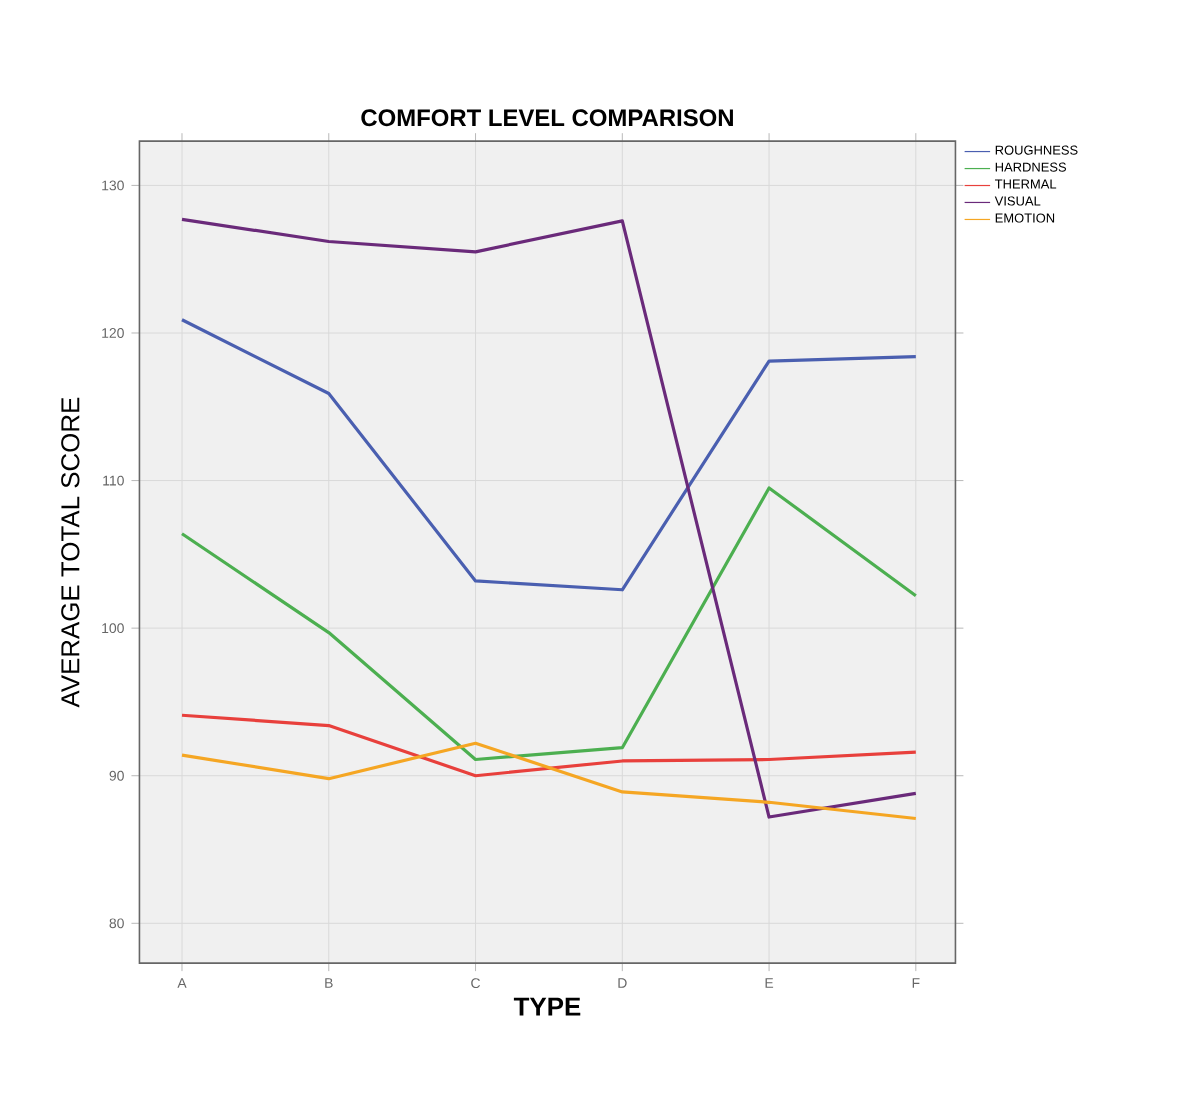 The image size is (1186, 1096). I want to click on chart-title: COMFORT LEVEL COMPARISON, so click(547, 118).